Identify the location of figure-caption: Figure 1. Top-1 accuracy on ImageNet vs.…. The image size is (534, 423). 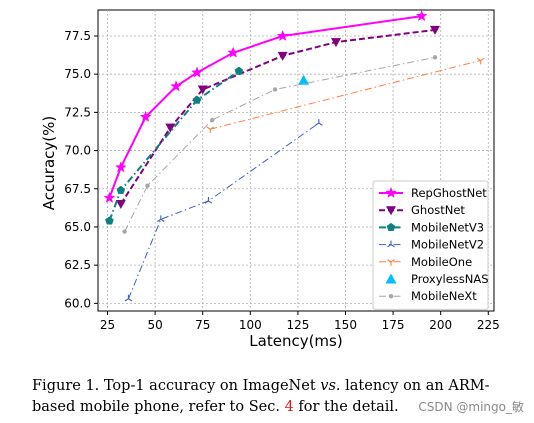
(282, 397).